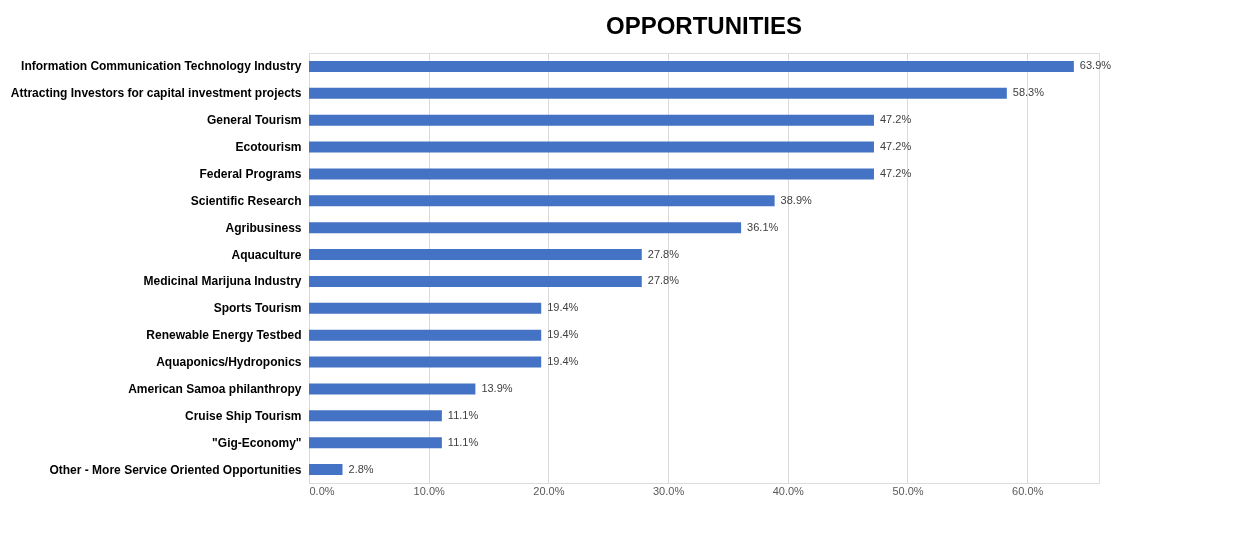 Image resolution: width=1252 pixels, height=557 pixels. I want to click on y-tick-label: Medicinal Marijuna Industry, so click(222, 281).